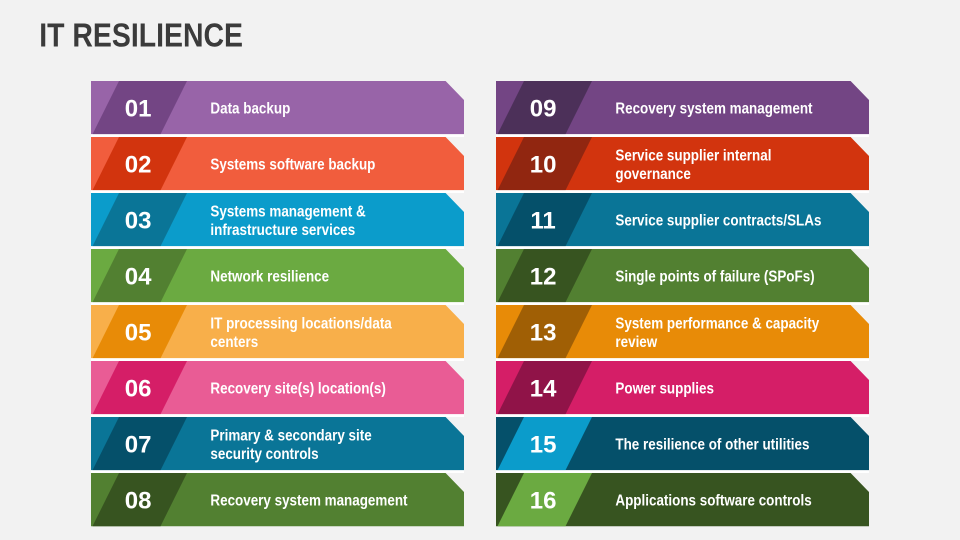  I want to click on svg-text: 06, so click(138, 389).